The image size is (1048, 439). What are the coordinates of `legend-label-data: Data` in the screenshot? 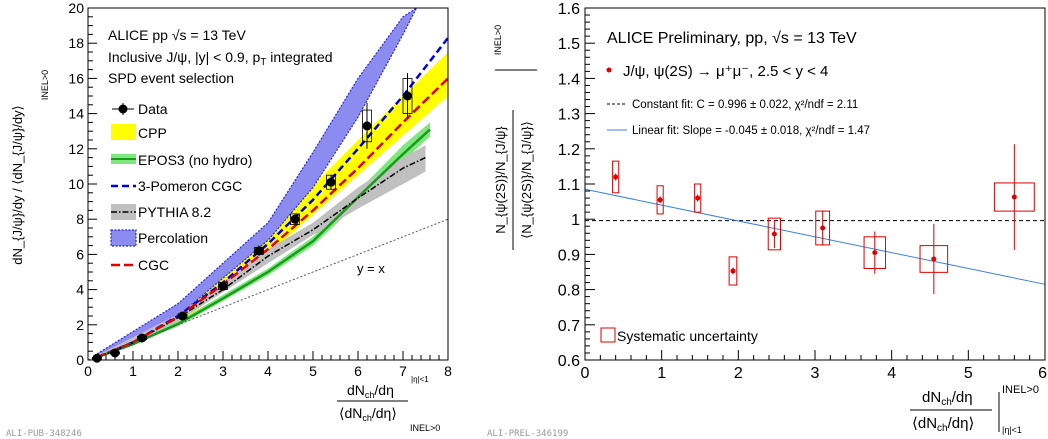 It's located at (153, 109).